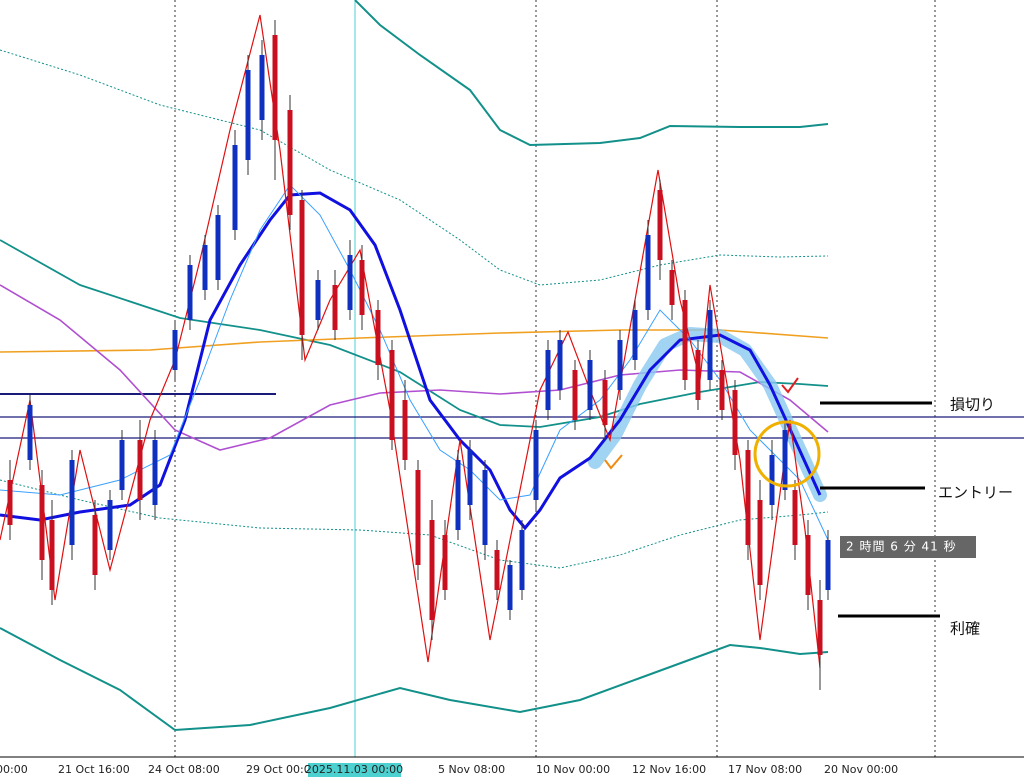 This screenshot has height=780, width=1024. Describe the element at coordinates (861, 769) in the screenshot. I see `time-label: 20 Nov 00:00` at that location.